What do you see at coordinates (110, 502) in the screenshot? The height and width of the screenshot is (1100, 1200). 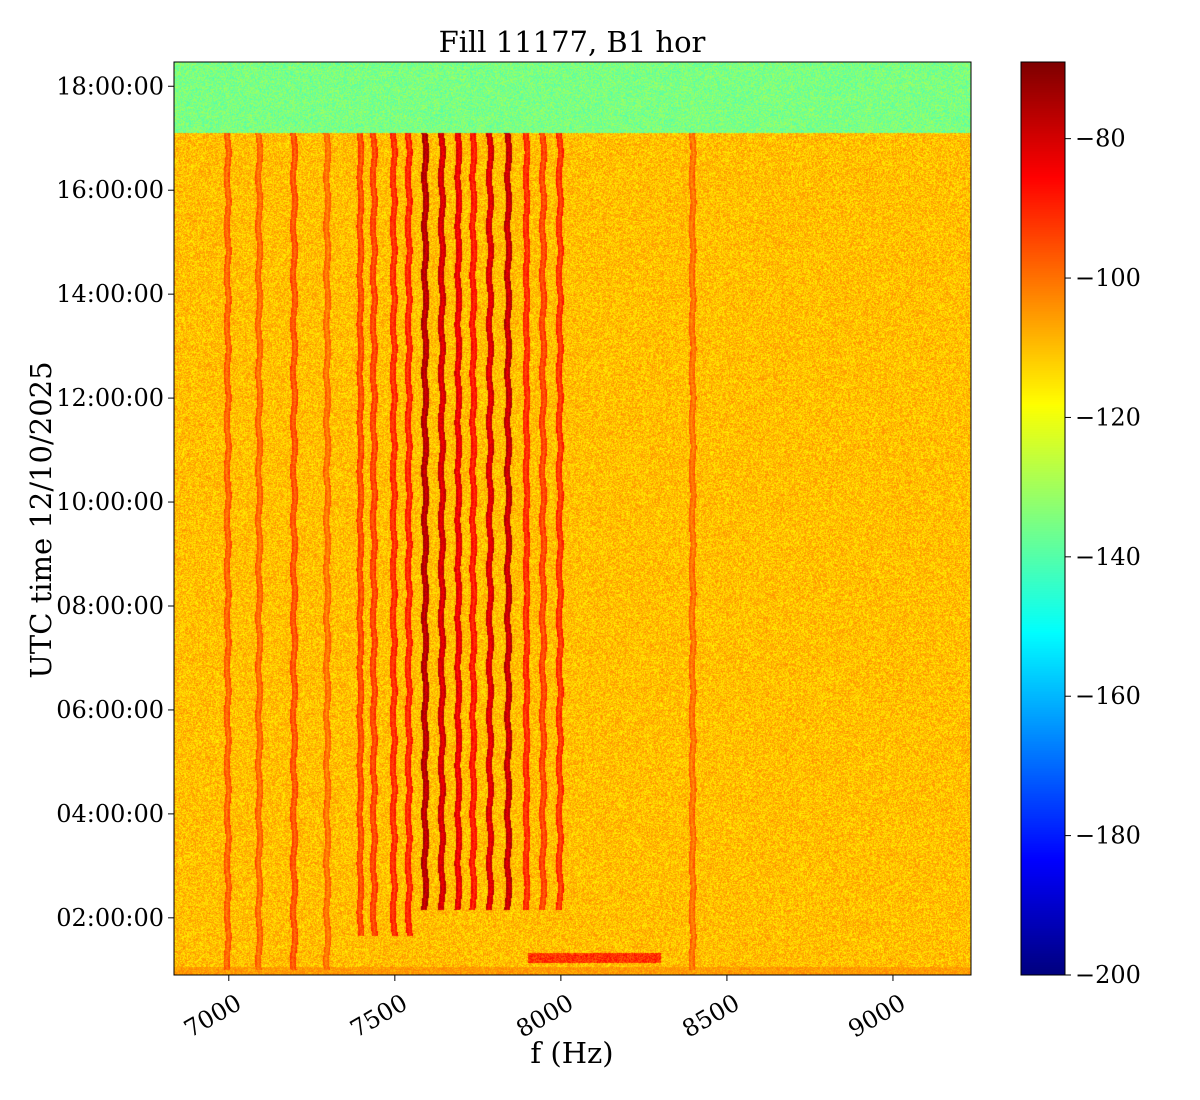 I see `y-tick-label: 10:00:00` at bounding box center [110, 502].